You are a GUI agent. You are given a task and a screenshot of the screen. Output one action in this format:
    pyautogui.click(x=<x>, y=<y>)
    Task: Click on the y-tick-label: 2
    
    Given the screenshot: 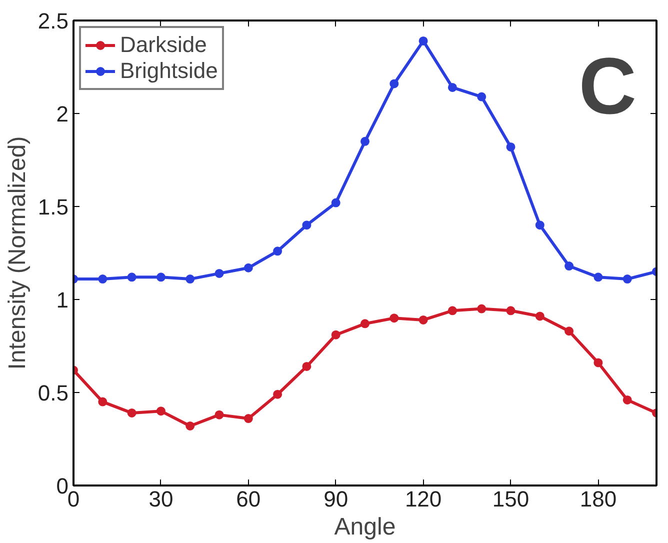 What is the action you would take?
    pyautogui.click(x=62, y=114)
    